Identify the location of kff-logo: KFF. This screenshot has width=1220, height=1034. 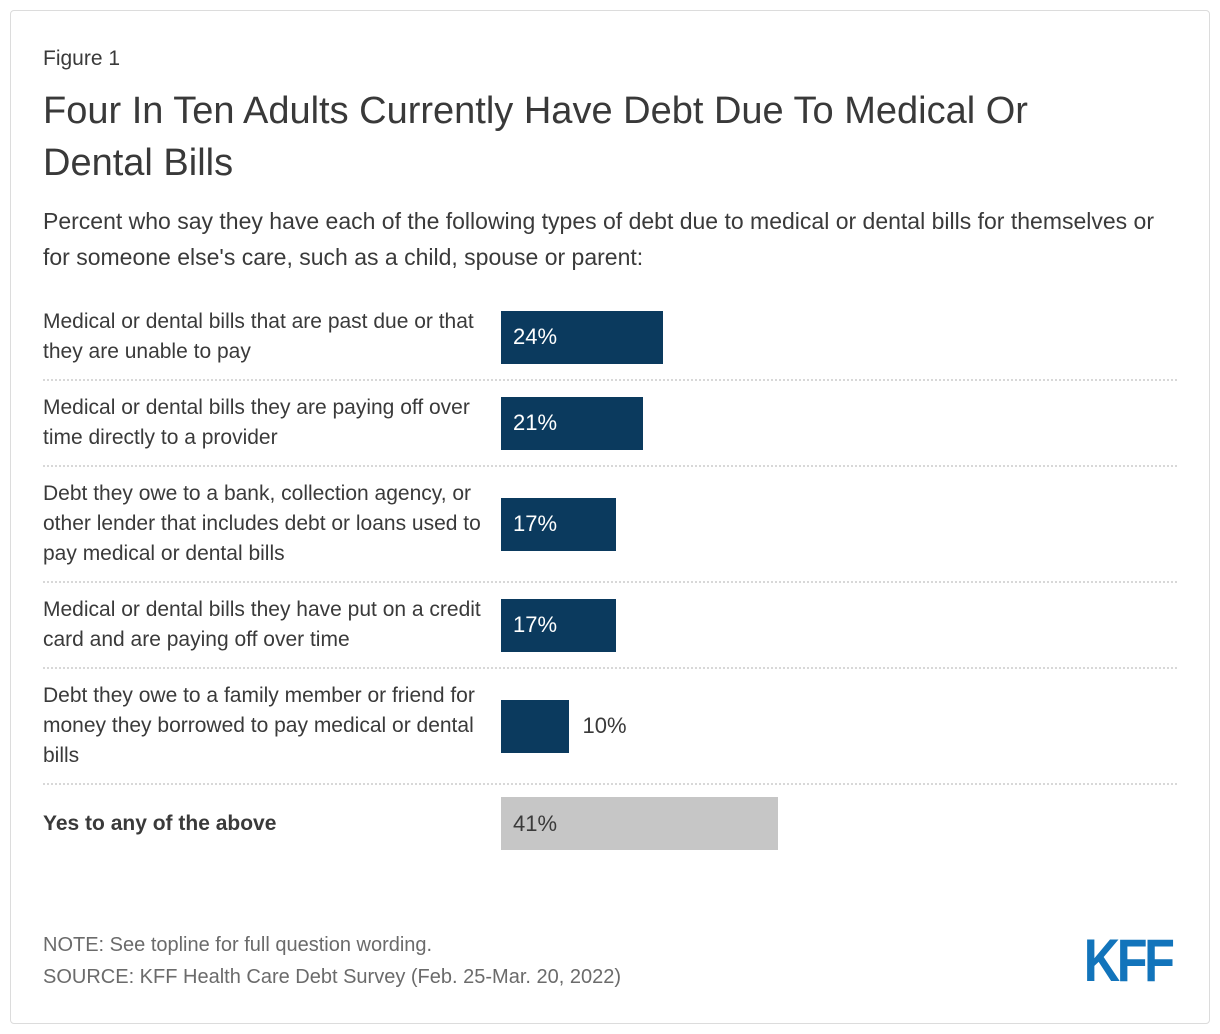
(1129, 960).